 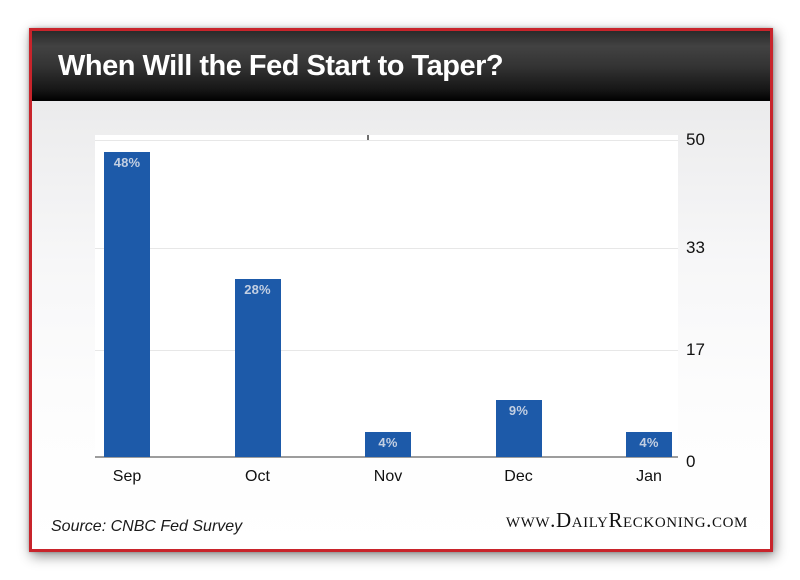 What do you see at coordinates (695, 139) in the screenshot?
I see `y-tick-label-50: 50` at bounding box center [695, 139].